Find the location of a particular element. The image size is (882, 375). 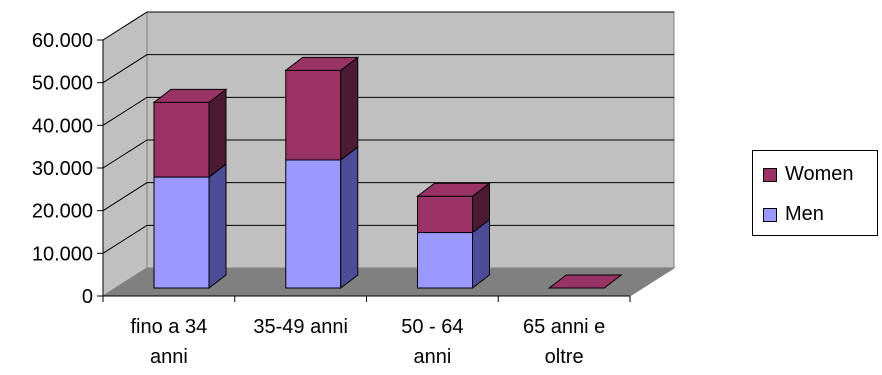

x-tick-label: oltre is located at coordinates (564, 357).